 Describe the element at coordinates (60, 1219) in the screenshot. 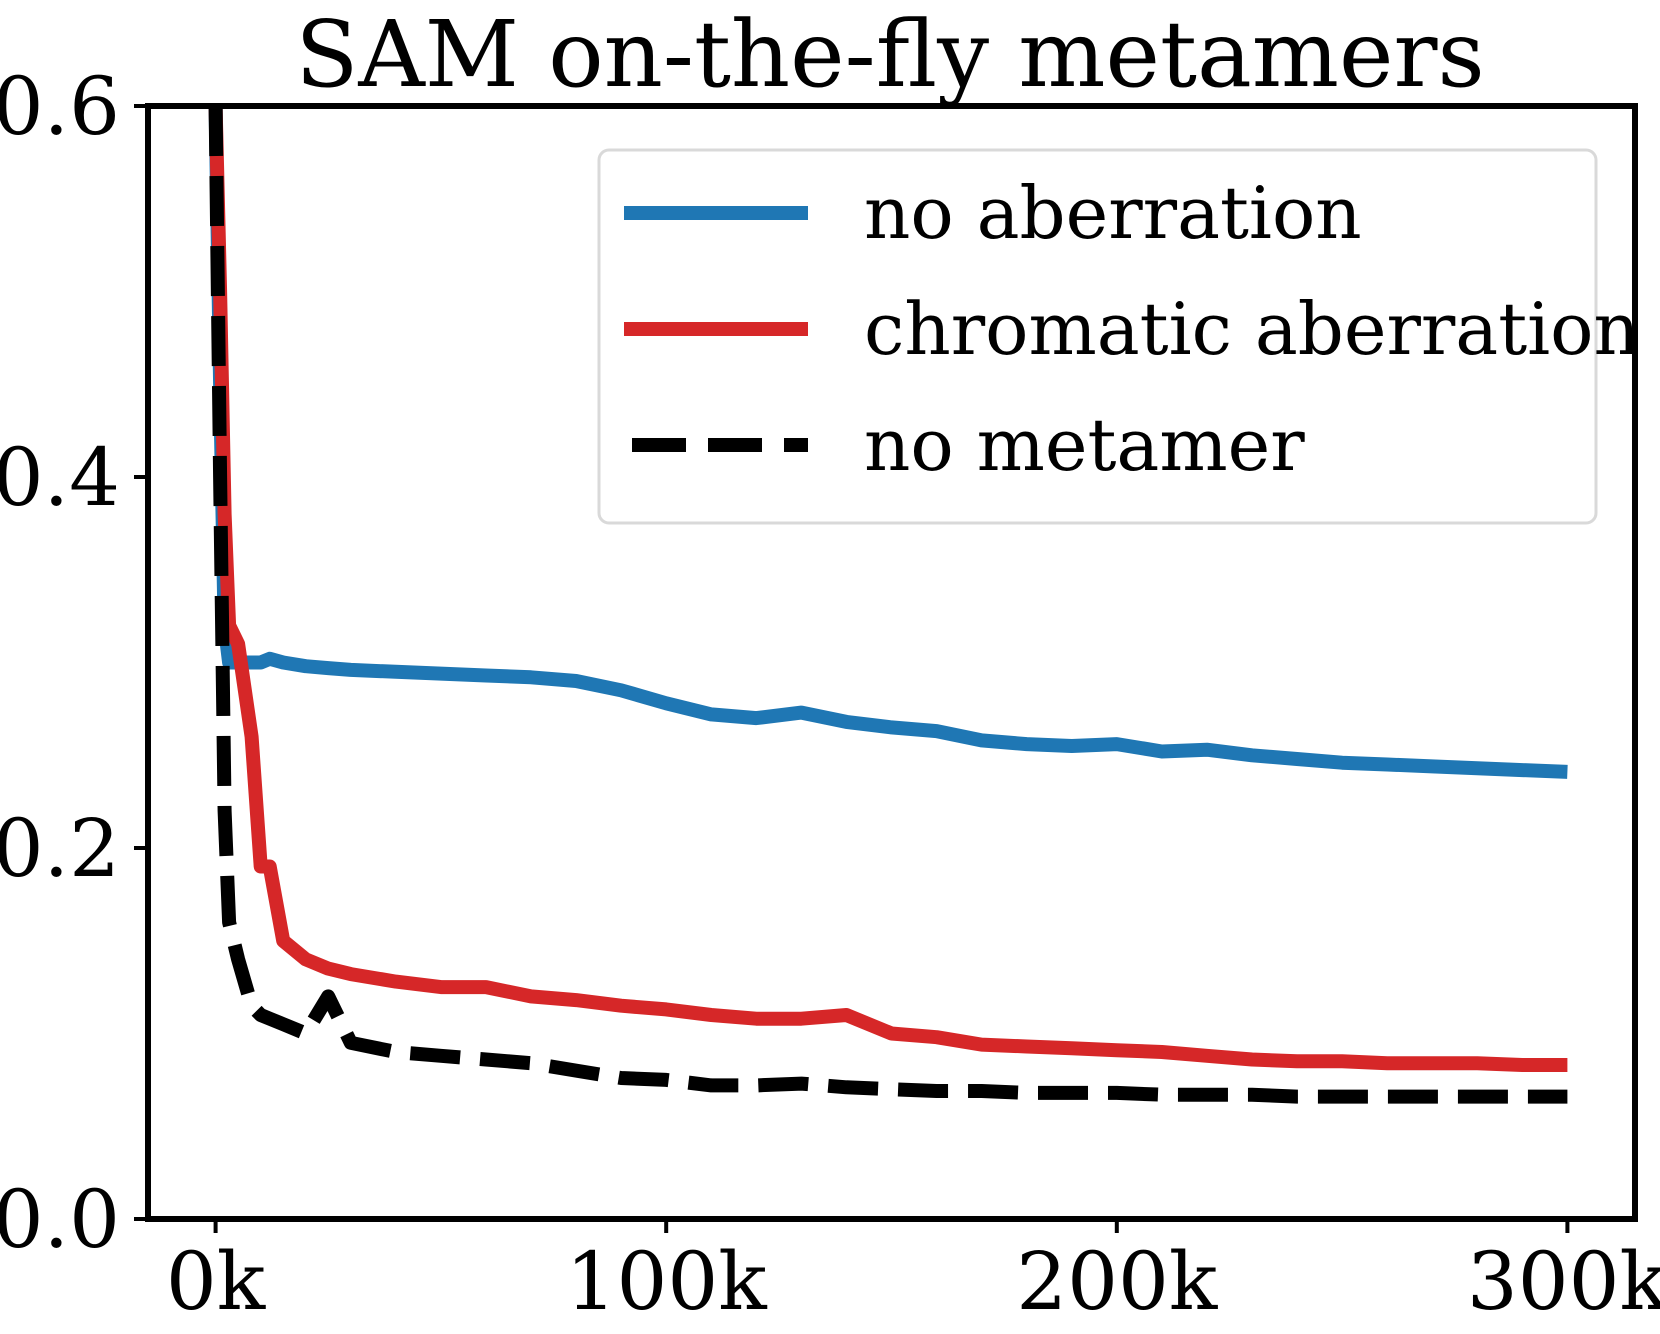

I see `y-tick-label: 0.0` at that location.